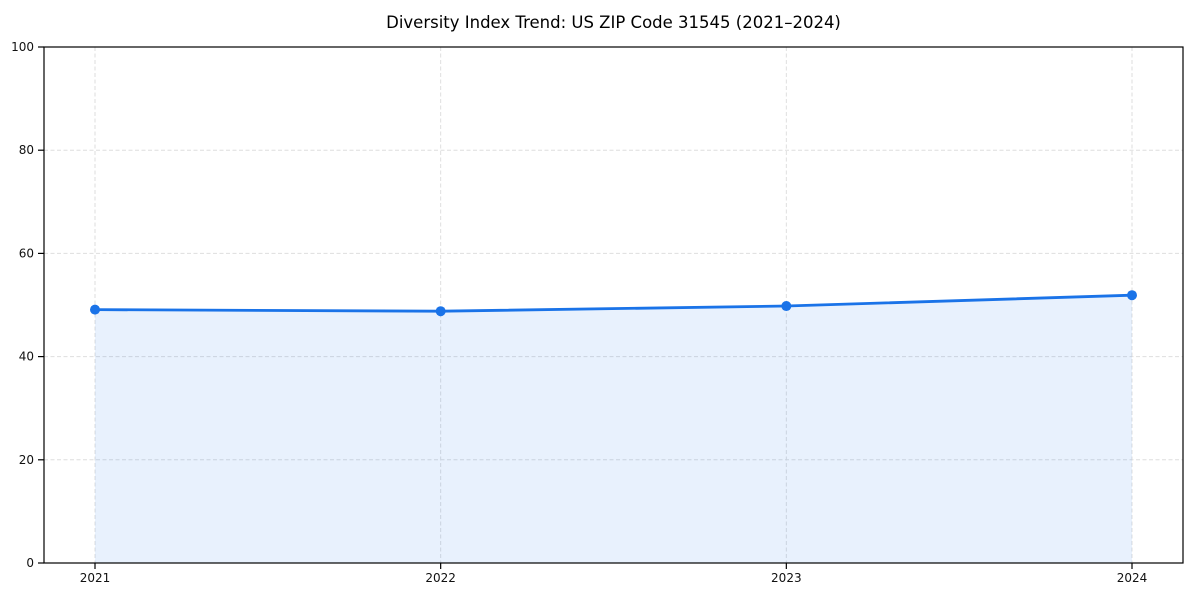  I want to click on x-tick-label: 2021, so click(95, 578).